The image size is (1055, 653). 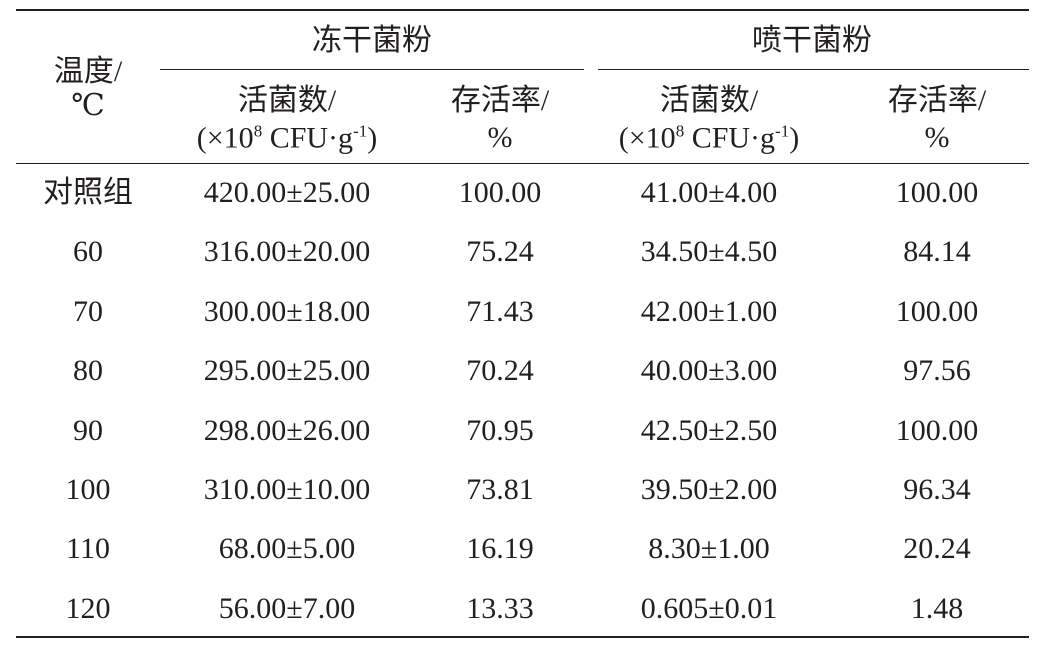 What do you see at coordinates (88, 430) in the screenshot?
I see `row-label: 90` at bounding box center [88, 430].